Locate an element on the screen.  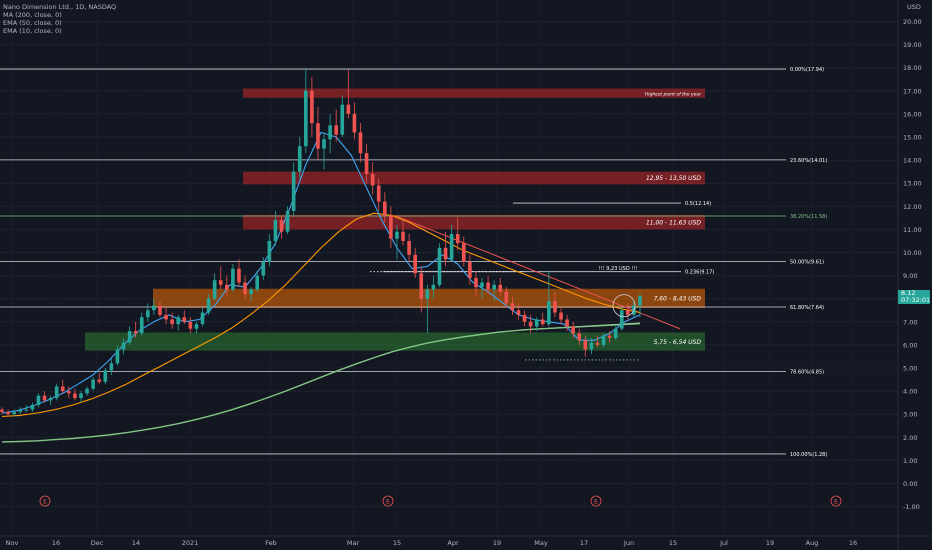
fib-label: 100.00%(1.28) is located at coordinates (808, 455).